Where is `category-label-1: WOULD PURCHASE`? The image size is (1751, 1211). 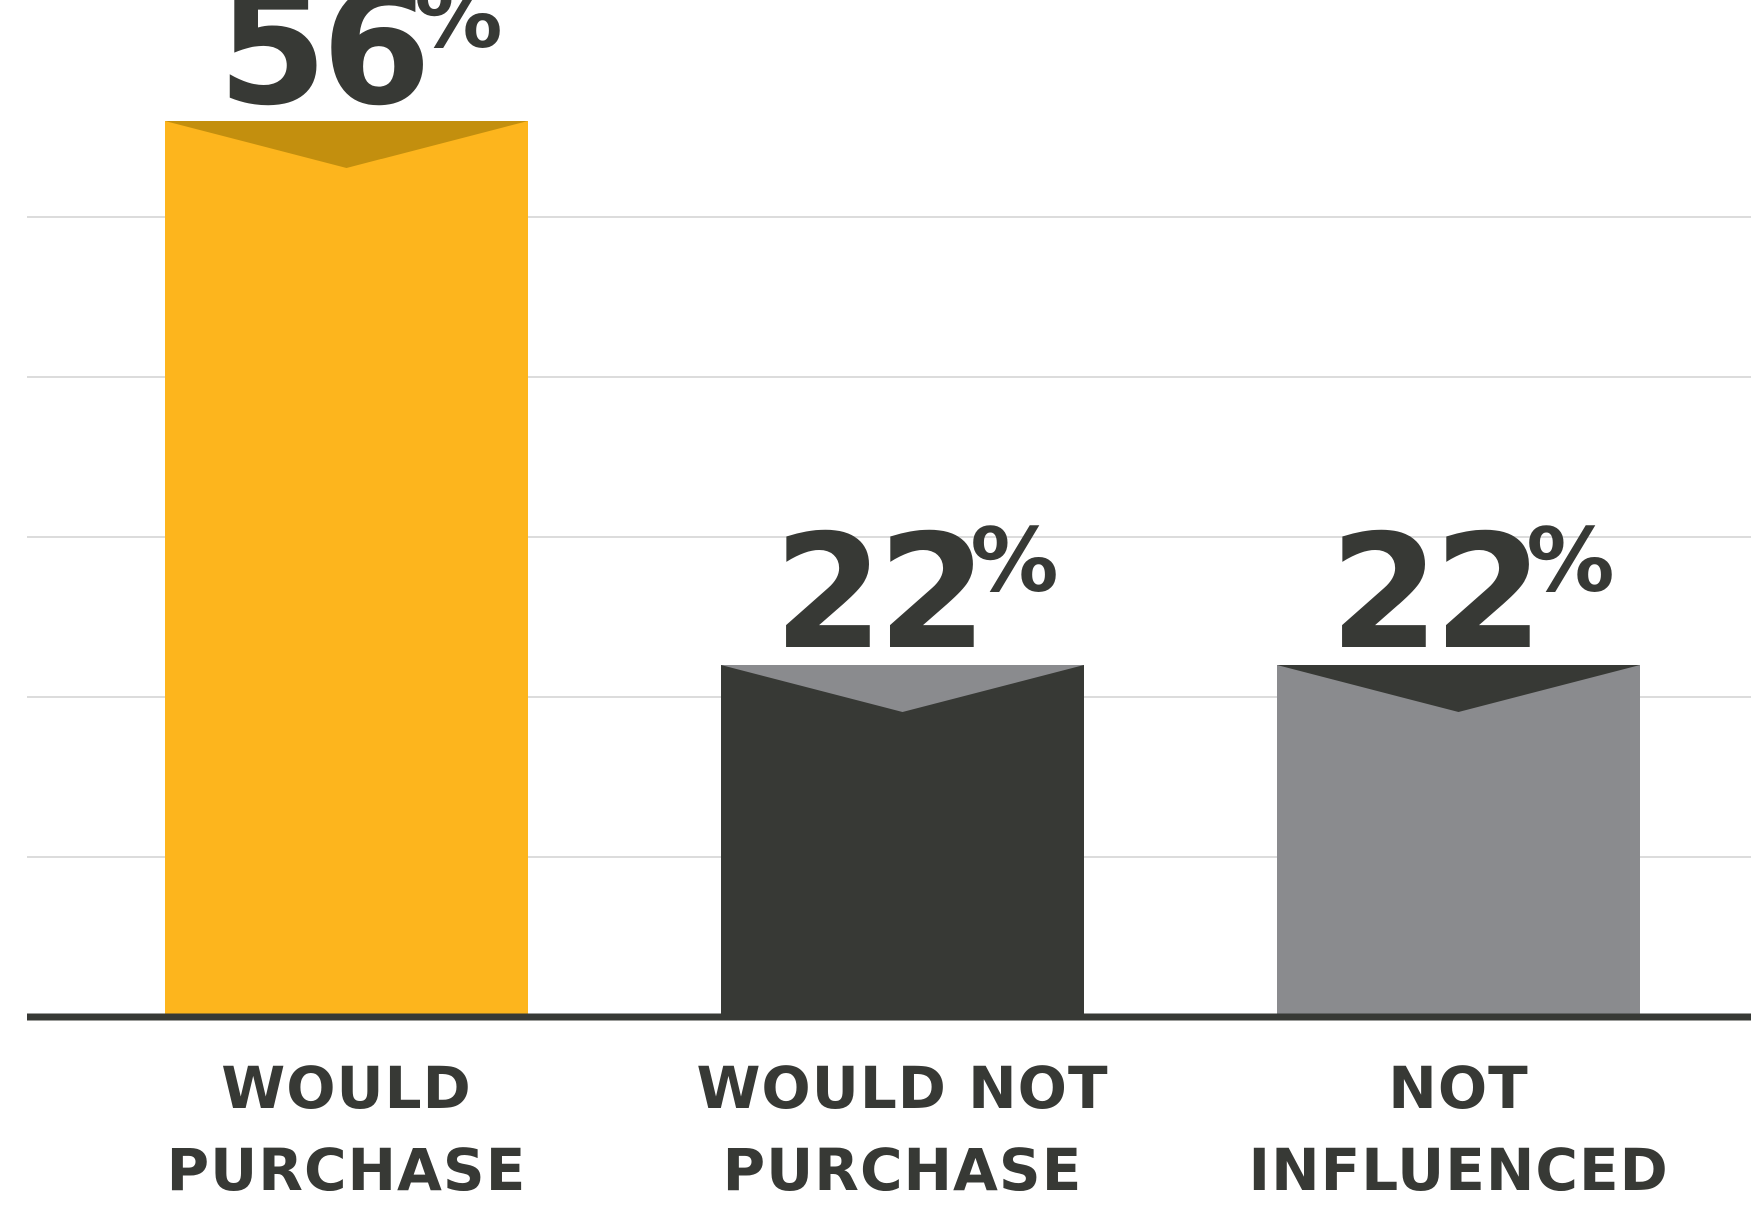
category-label-1: WOULD PURCHASE is located at coordinates (347, 1129).